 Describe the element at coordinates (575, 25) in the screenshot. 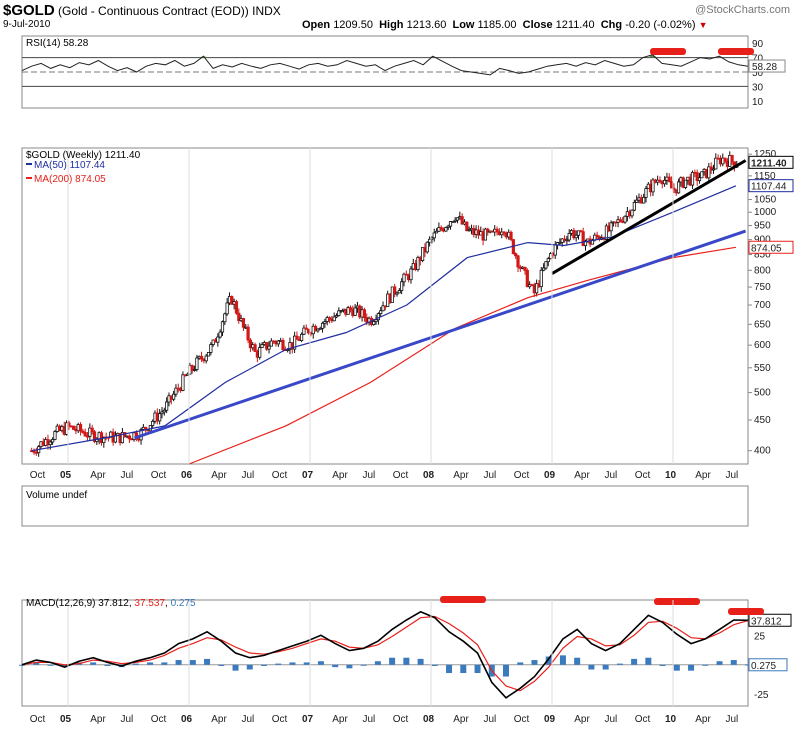

I see `close-value: 1211.40` at that location.